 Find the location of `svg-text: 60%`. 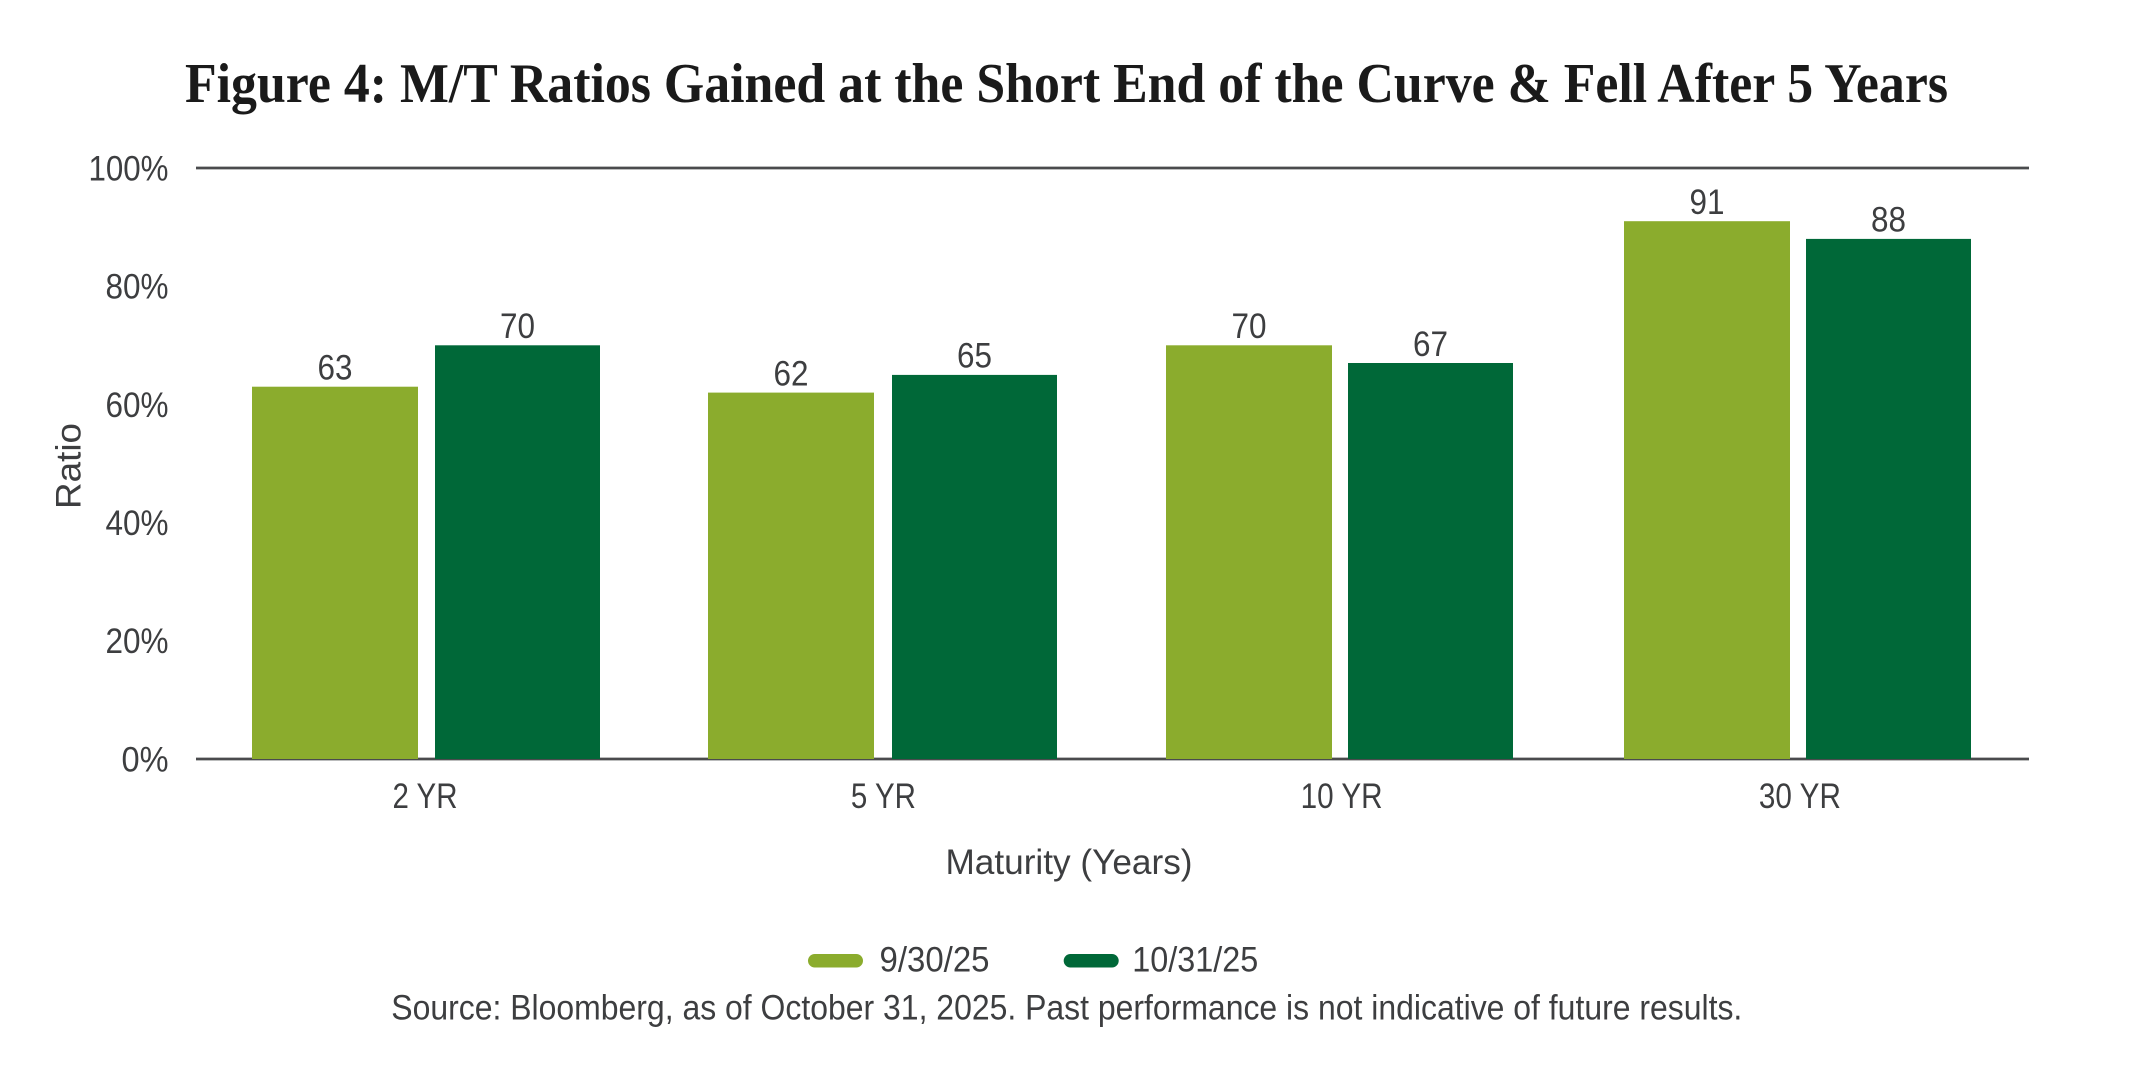

svg-text: 60% is located at coordinates (137, 405).